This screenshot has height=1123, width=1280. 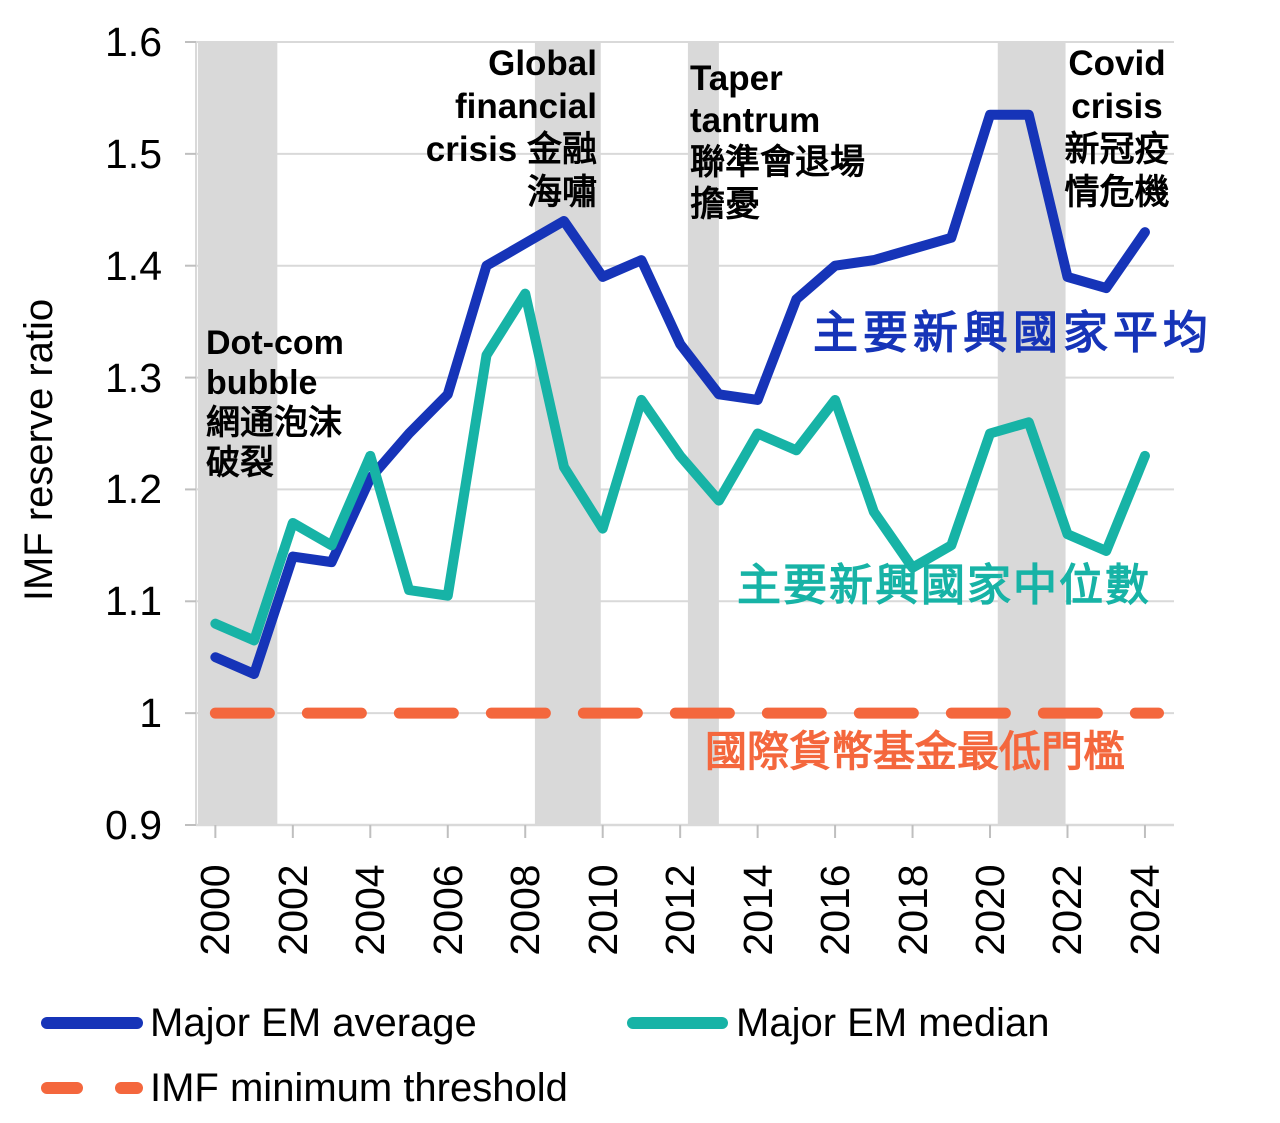 What do you see at coordinates (133, 601) in the screenshot?
I see `y-tick-label: 1.1` at bounding box center [133, 601].